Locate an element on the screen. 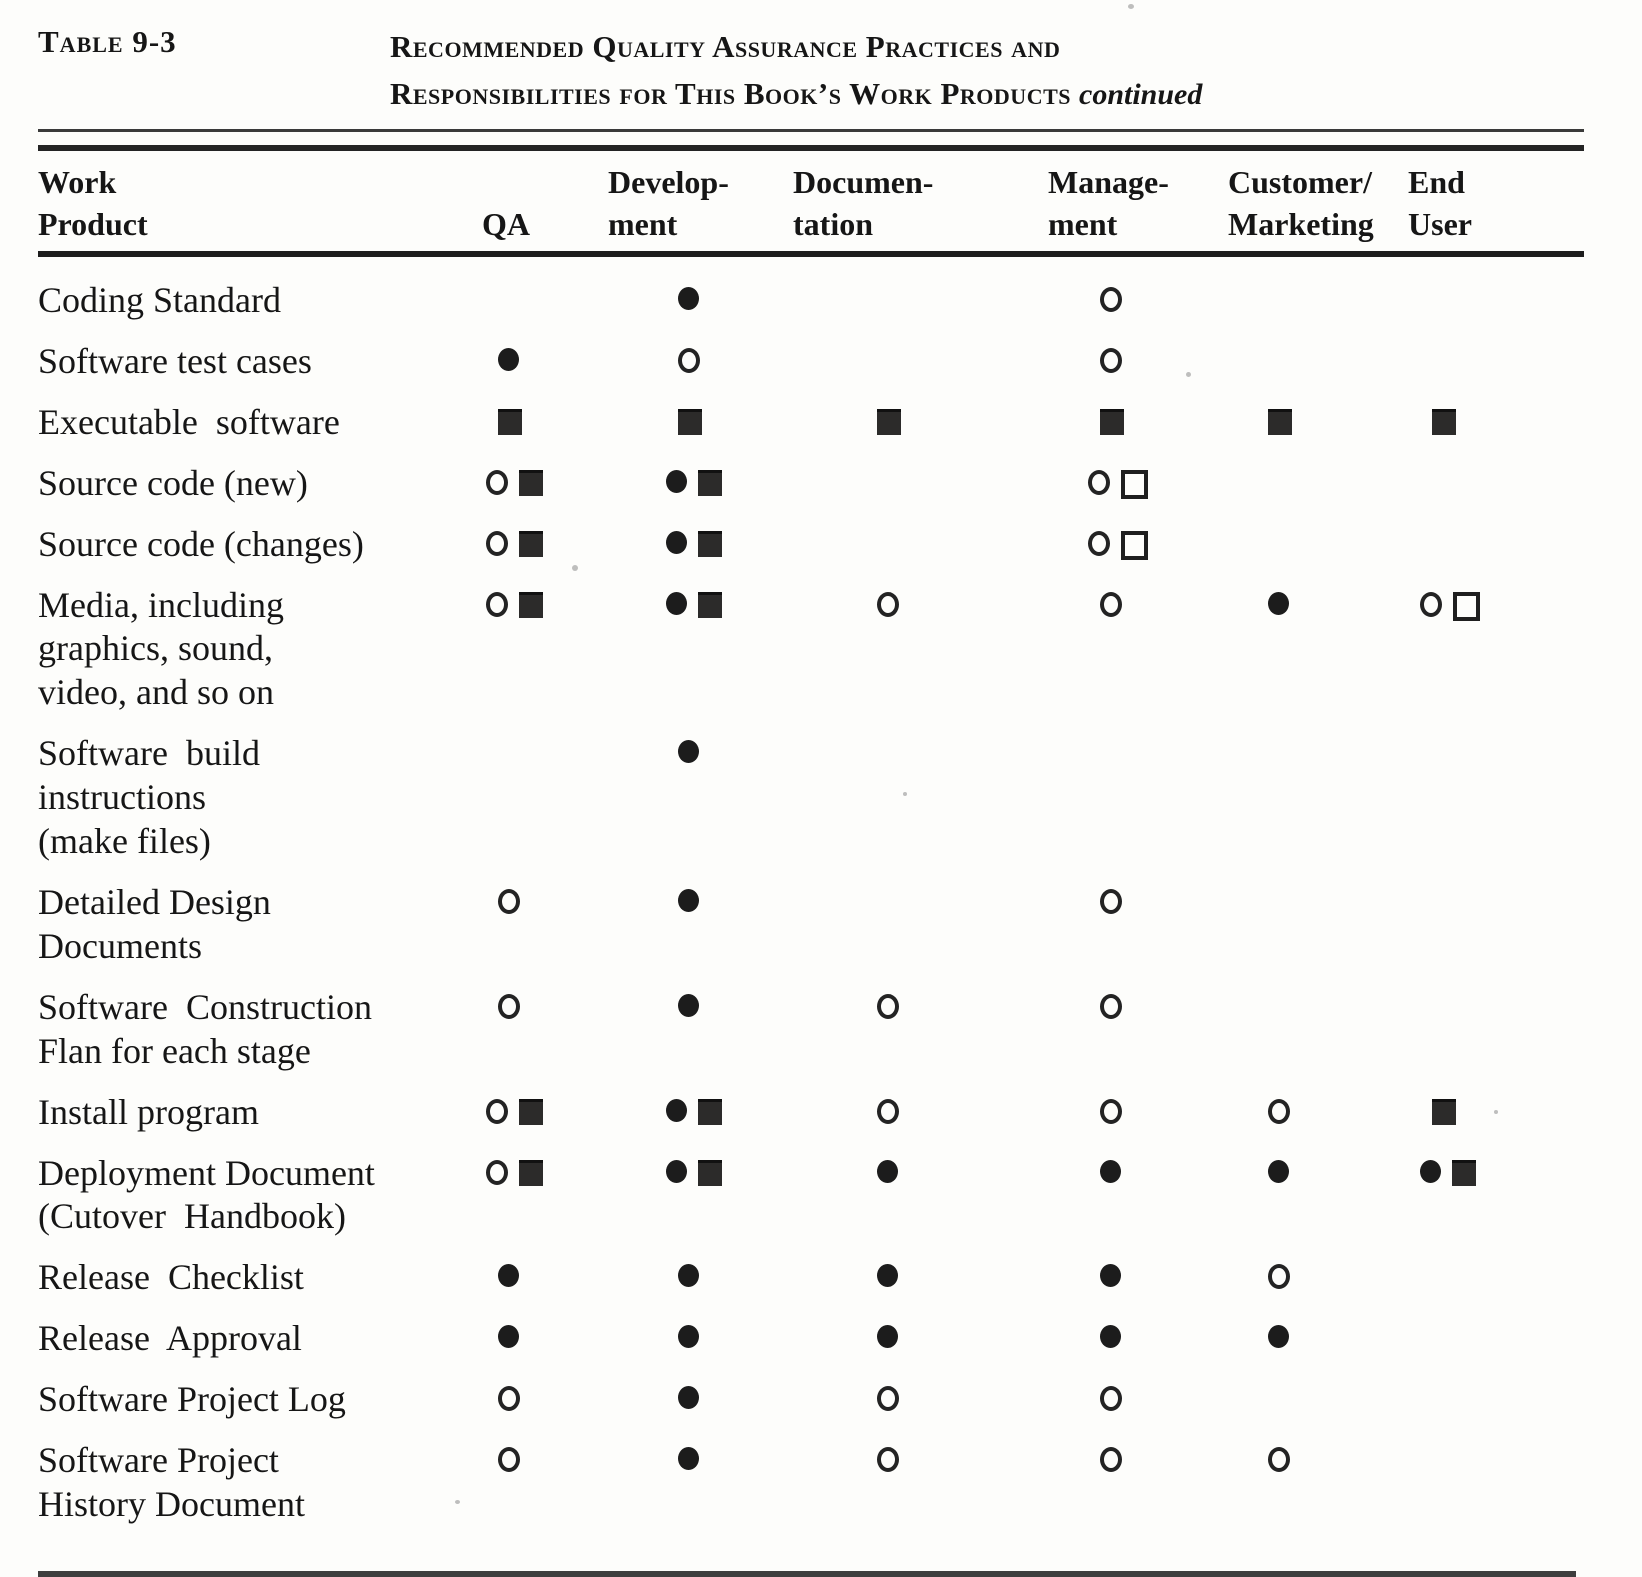 Image resolution: width=1642 pixels, height=1577 pixels. table-row: Executable software is located at coordinates (819, 423).